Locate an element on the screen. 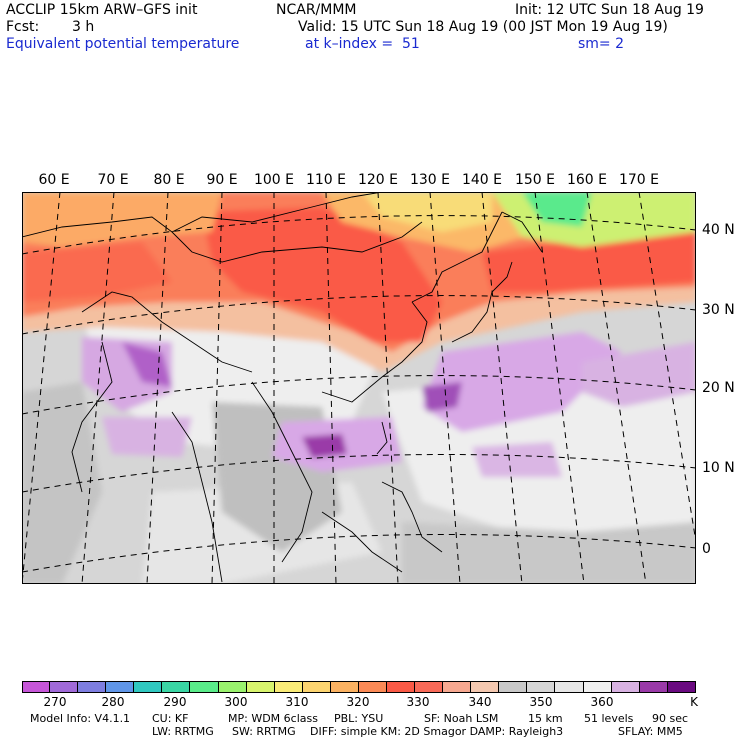 The width and height of the screenshot is (740, 740). model-title: ACCLIP 15km ARW–GFS init is located at coordinates (102, 10).